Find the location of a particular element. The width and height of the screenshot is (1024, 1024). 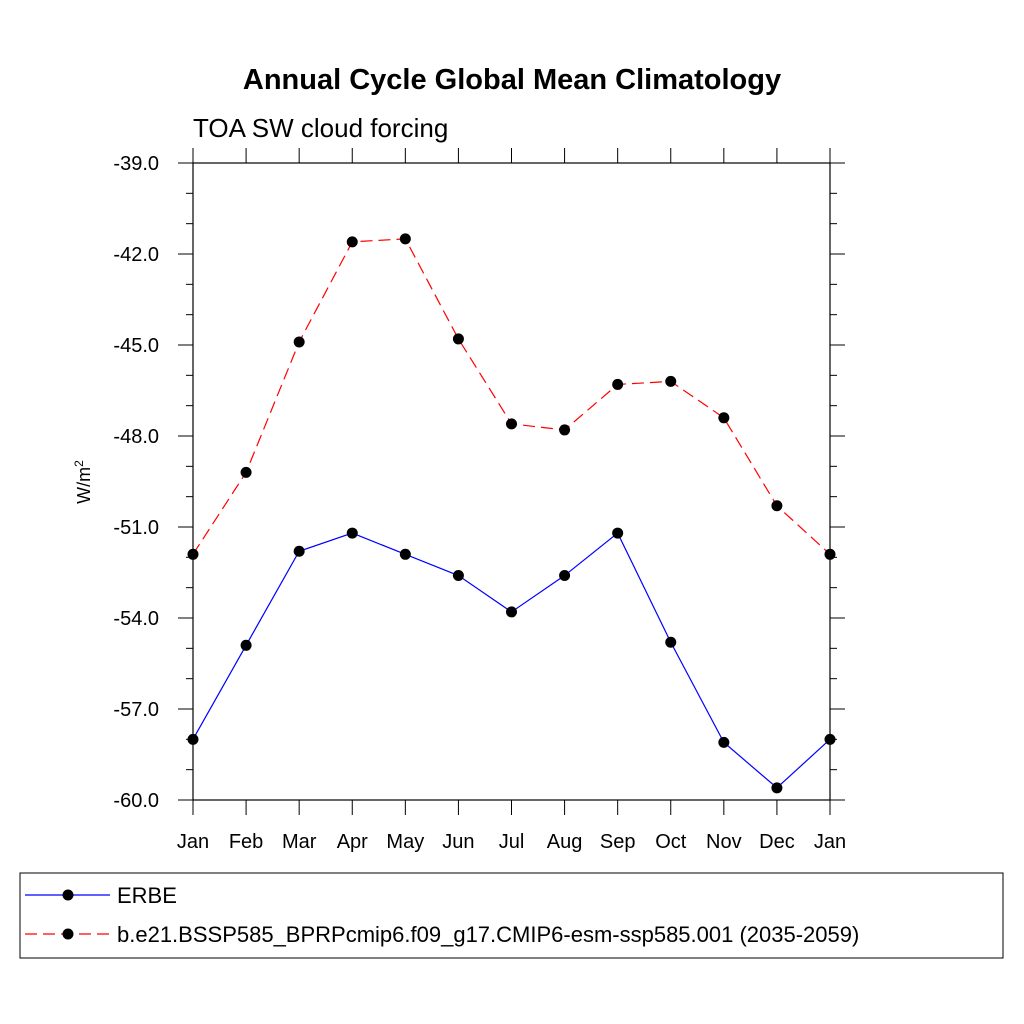

y-axis-label: W/m2 is located at coordinates (83, 482).